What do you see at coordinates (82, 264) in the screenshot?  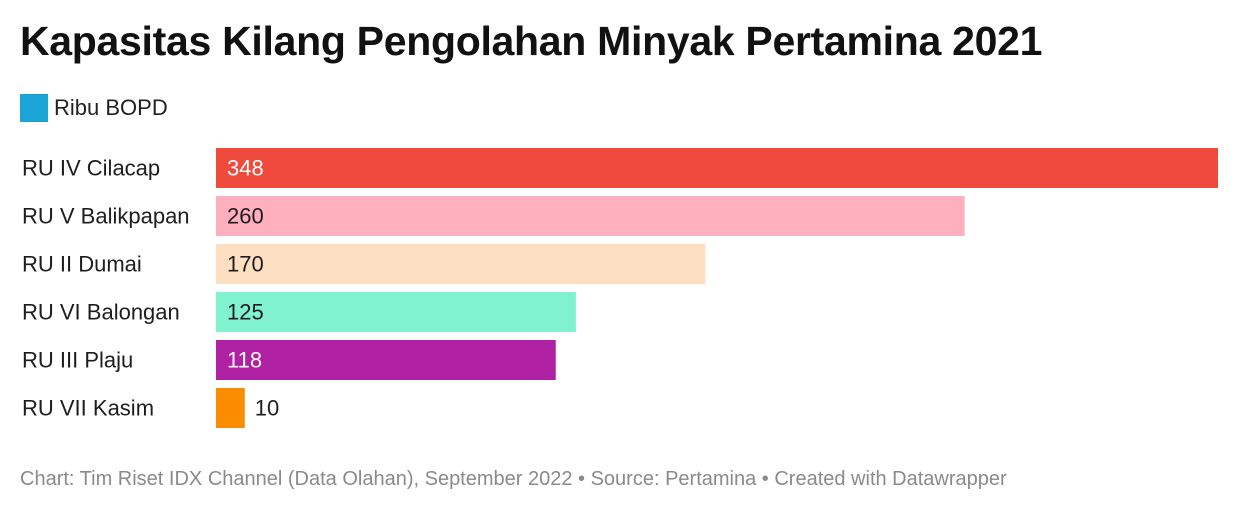 I see `category-label-ru-ii-dumai: RU II Dumai` at bounding box center [82, 264].